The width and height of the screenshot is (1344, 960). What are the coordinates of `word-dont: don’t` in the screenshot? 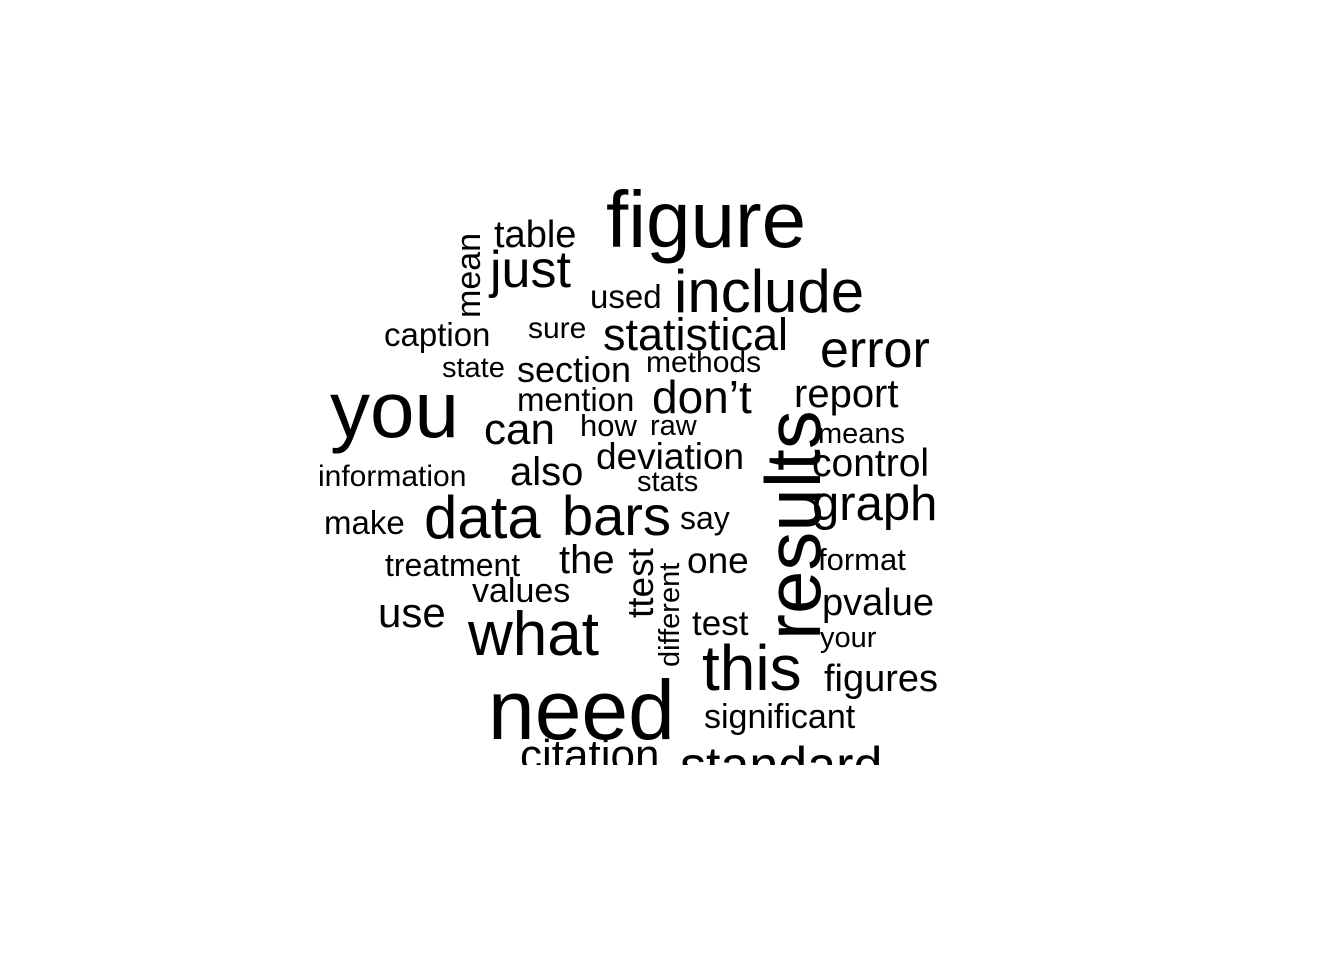 It's located at (702, 397).